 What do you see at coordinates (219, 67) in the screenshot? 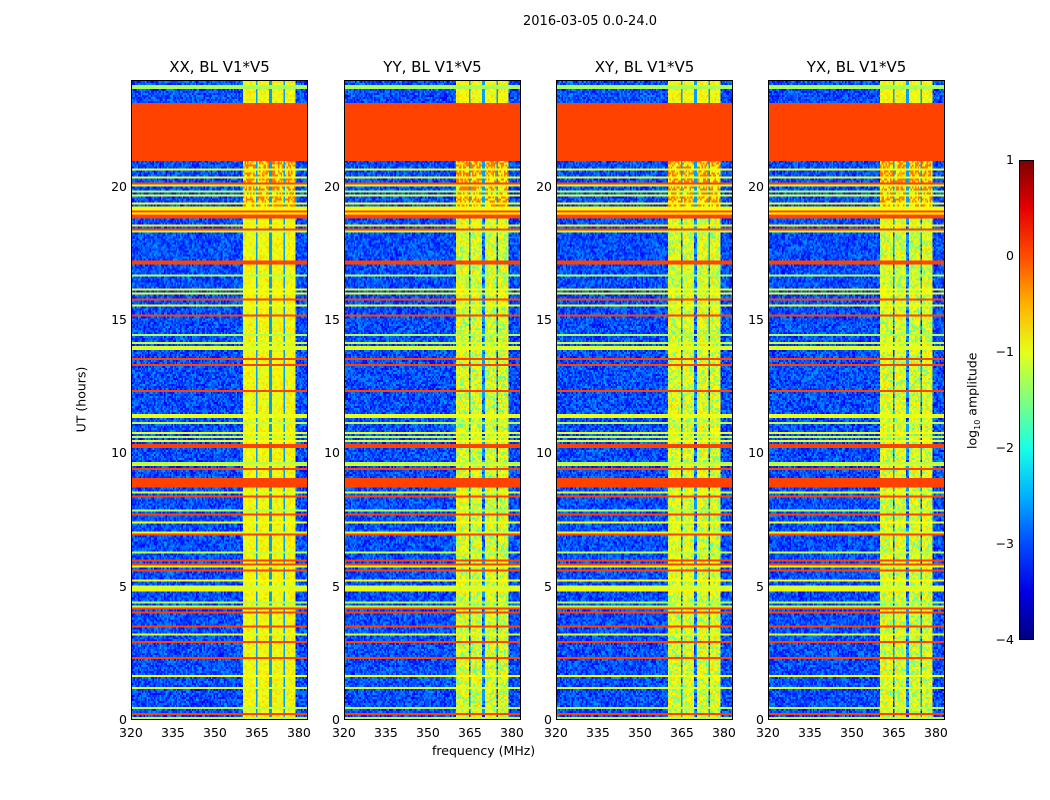
I see `panel-title: XX, BL V1*V5` at bounding box center [219, 67].